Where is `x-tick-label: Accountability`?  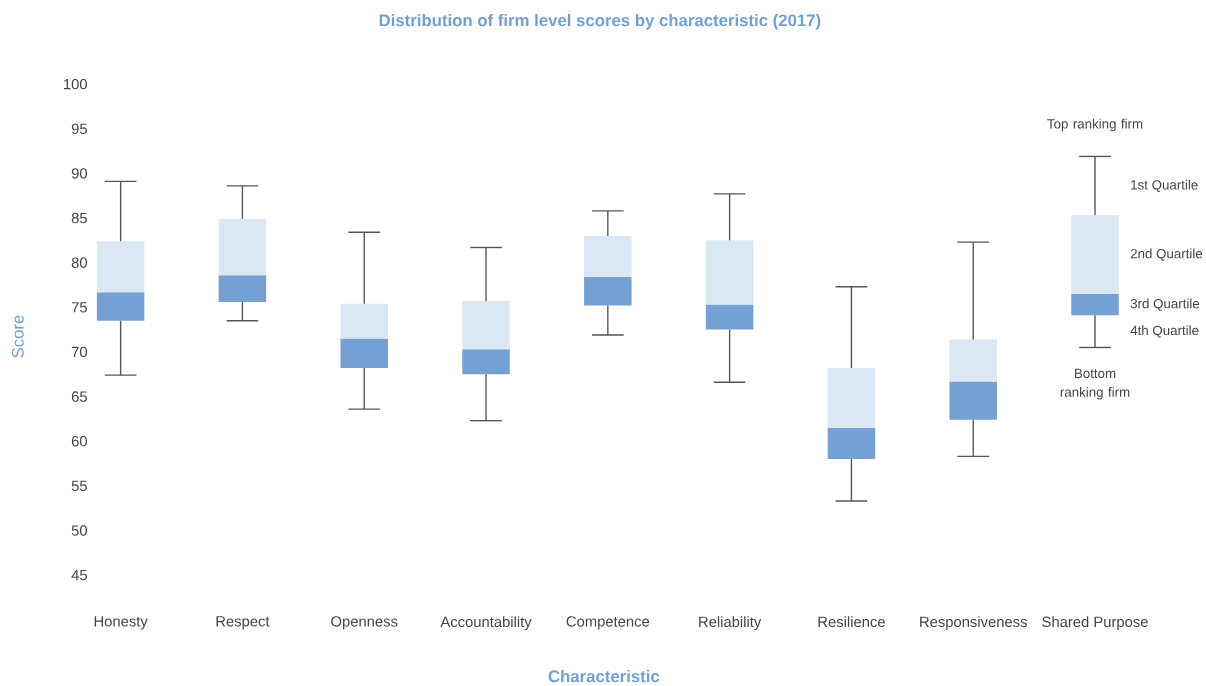 x-tick-label: Accountability is located at coordinates (486, 623).